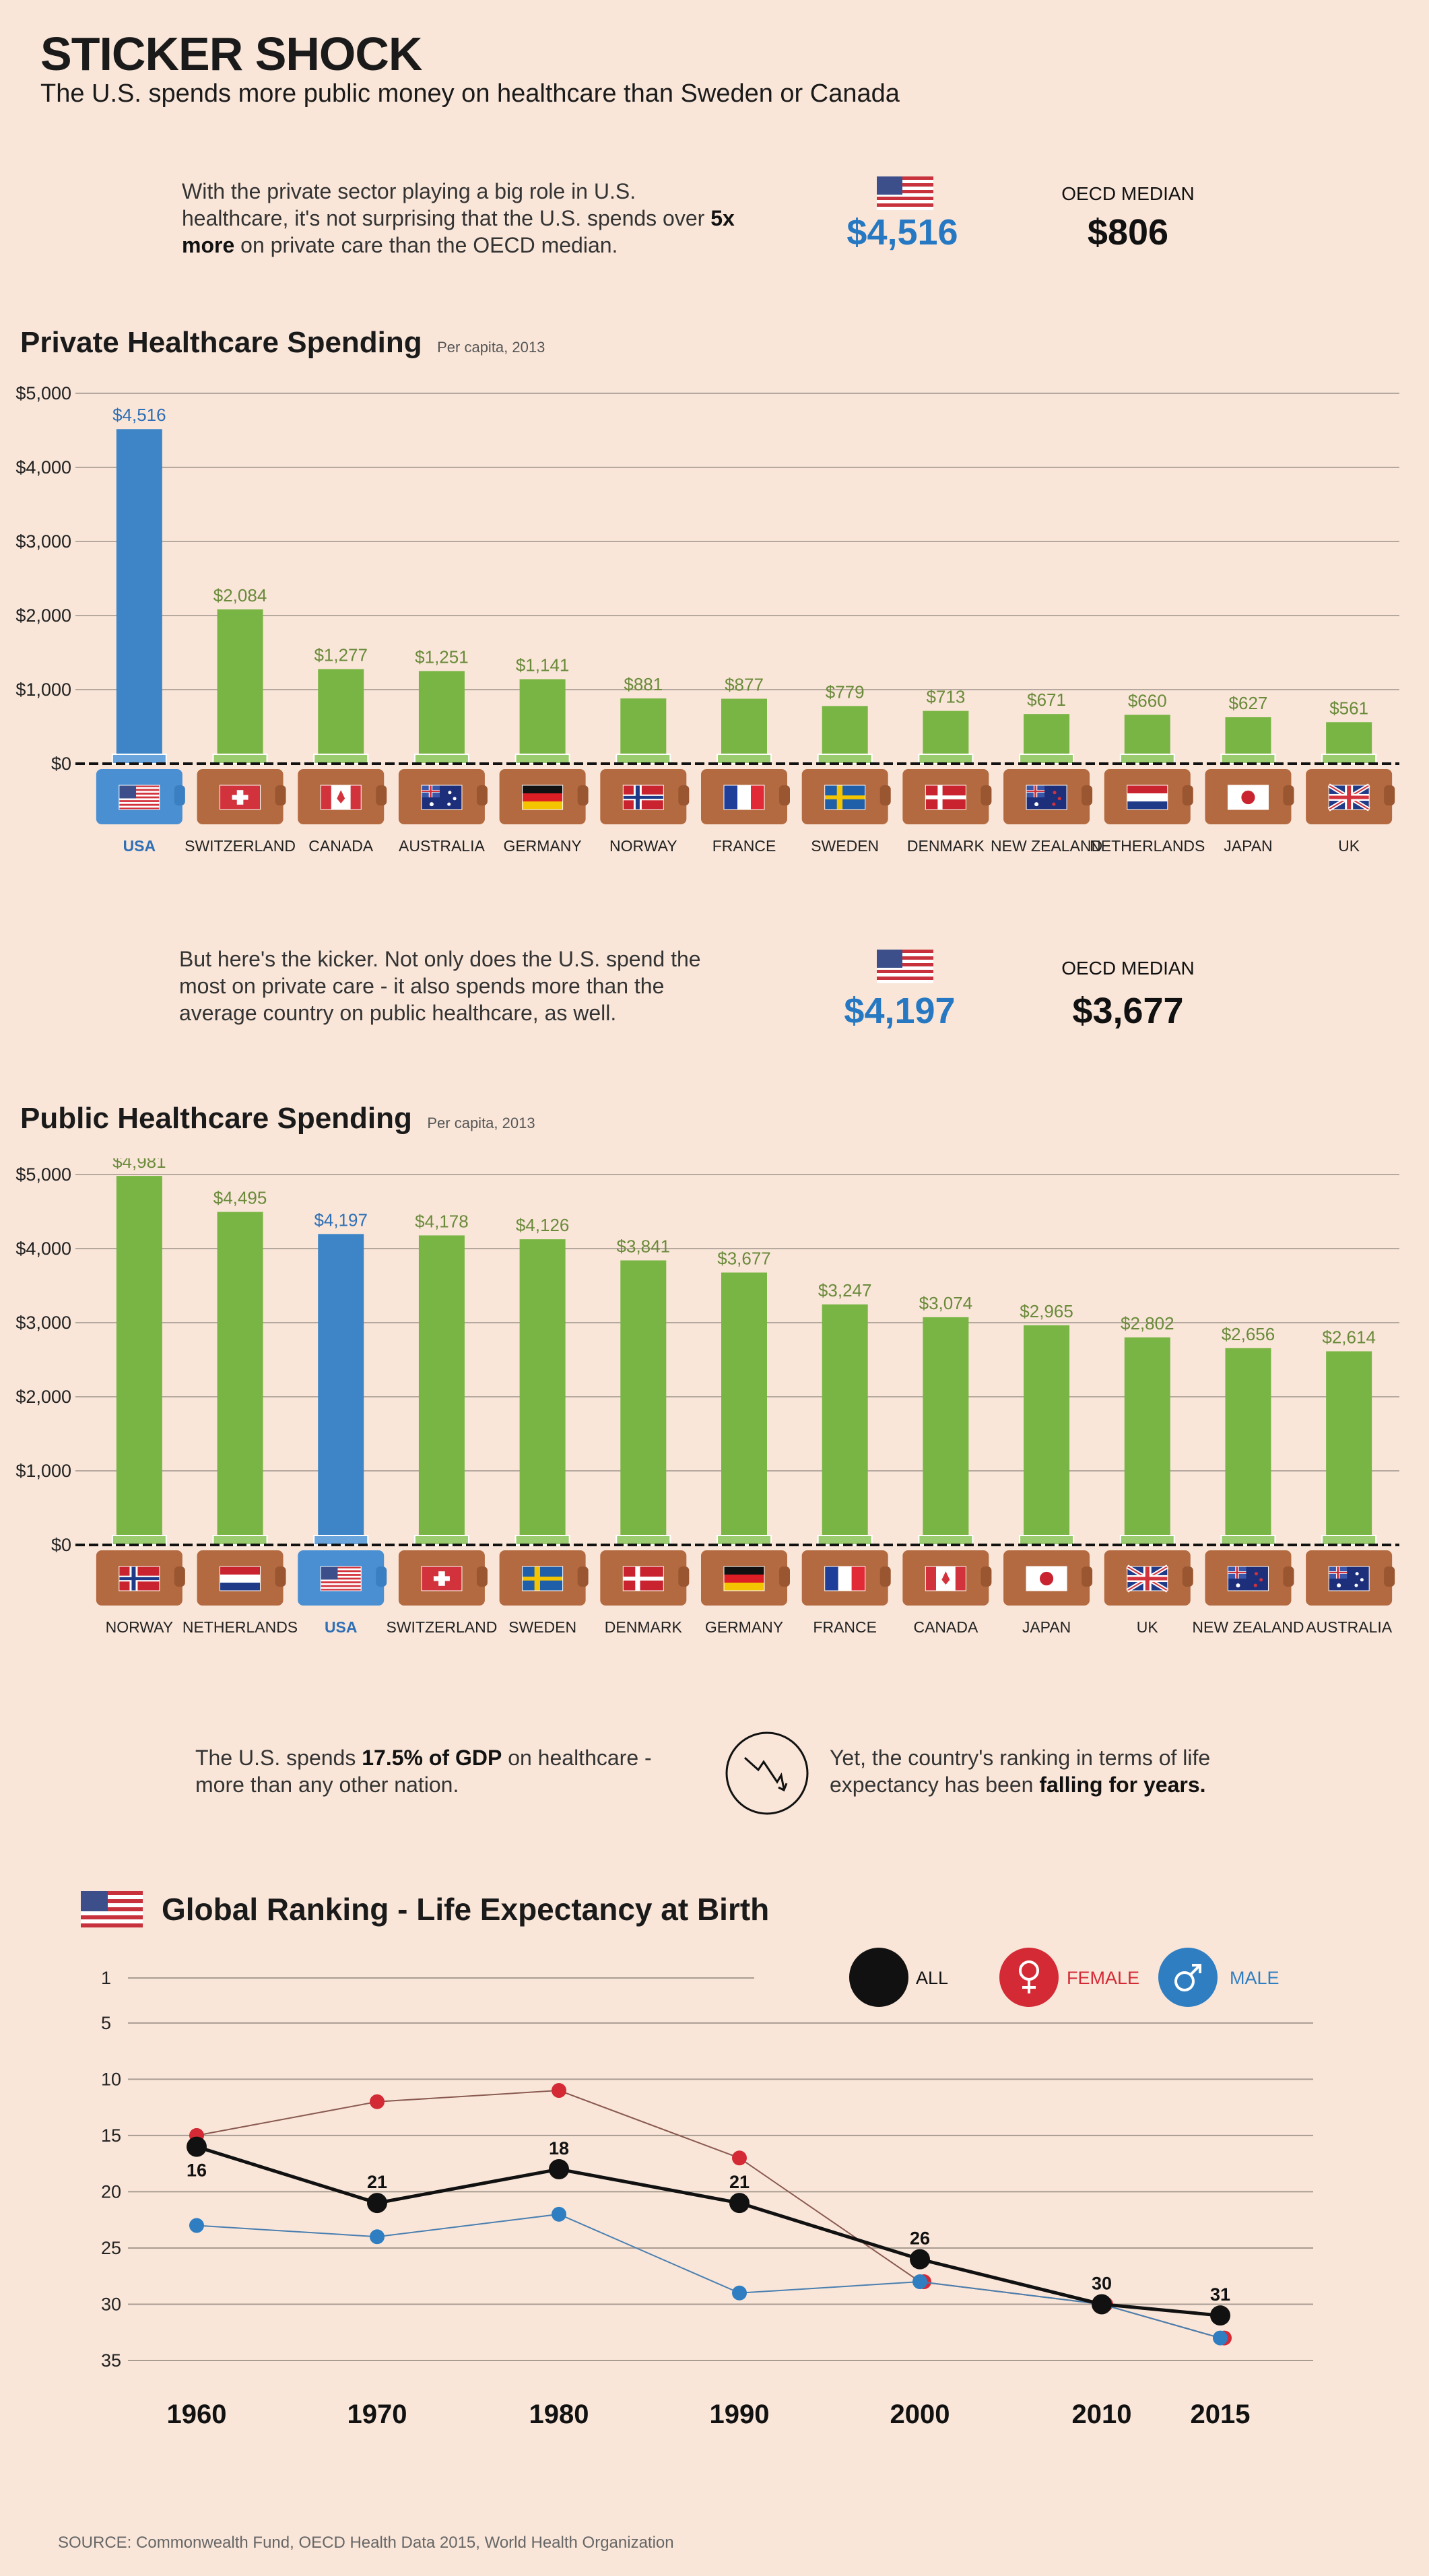  What do you see at coordinates (644, 1246) in the screenshot?
I see `data-label: $3,841` at bounding box center [644, 1246].